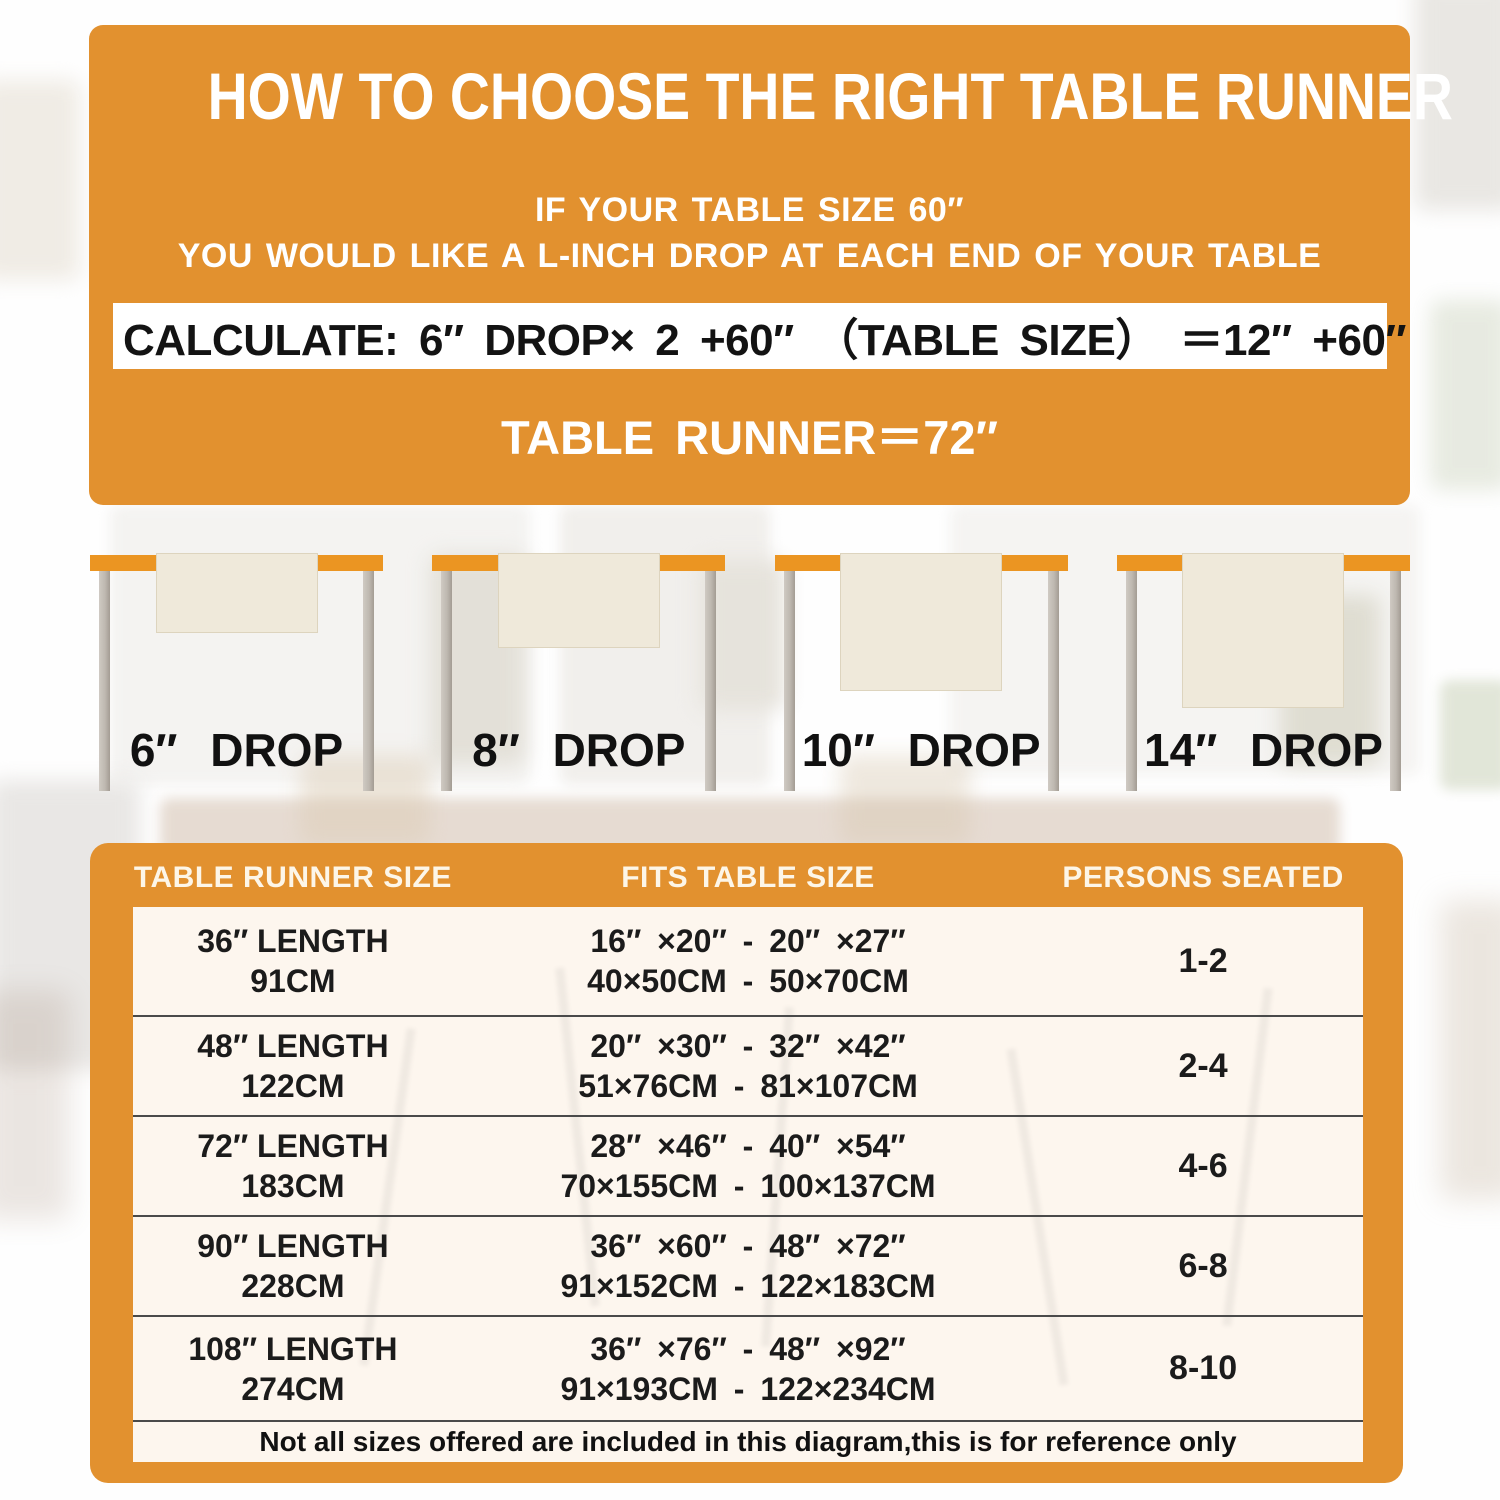  Describe the element at coordinates (293, 1066) in the screenshot. I see `runner-size-cell: 48″ LENGTH 122CM` at that location.